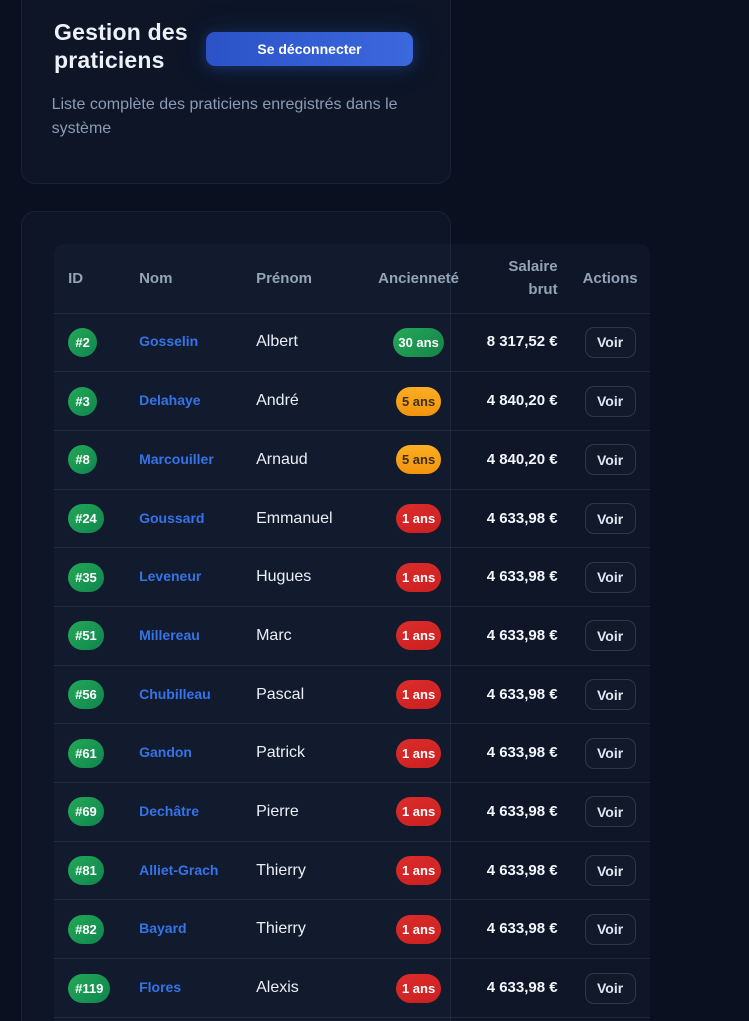 This screenshot has height=1021, width=749. Describe the element at coordinates (169, 810) in the screenshot. I see `nom-link: Dechâtre` at that location.